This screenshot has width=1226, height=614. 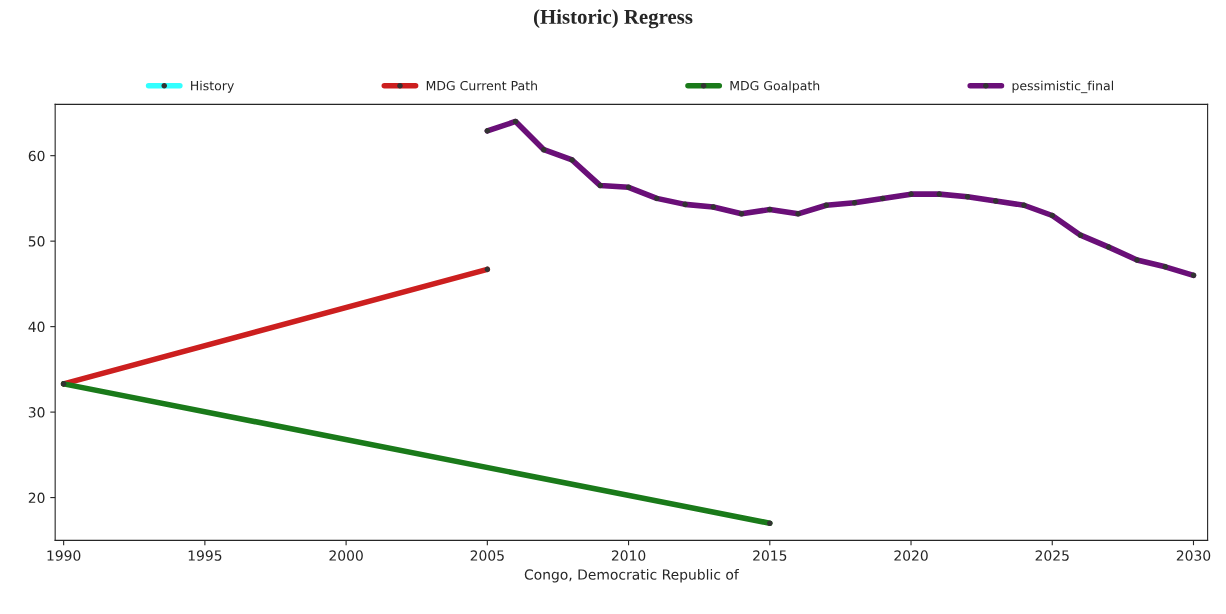 I want to click on x-axis-title: Congo, Democratic Republic of, so click(x=632, y=576).